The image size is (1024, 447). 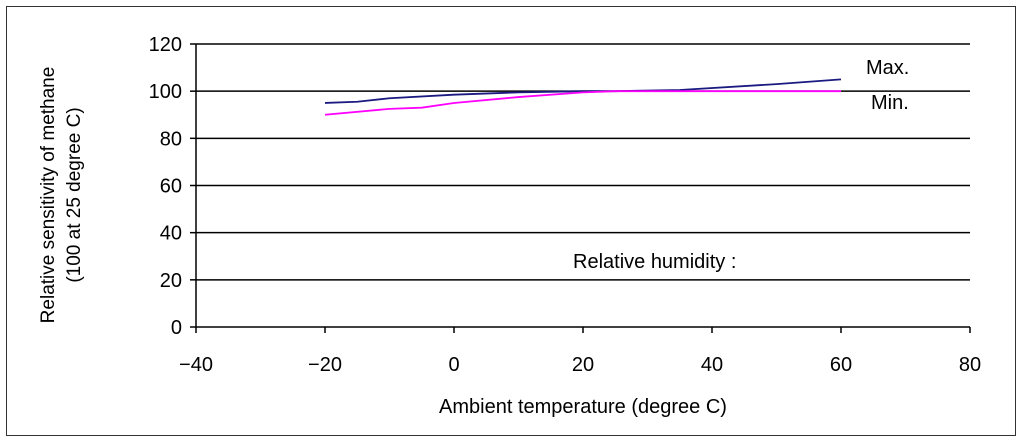 I want to click on series-line-max, so click(x=583, y=91).